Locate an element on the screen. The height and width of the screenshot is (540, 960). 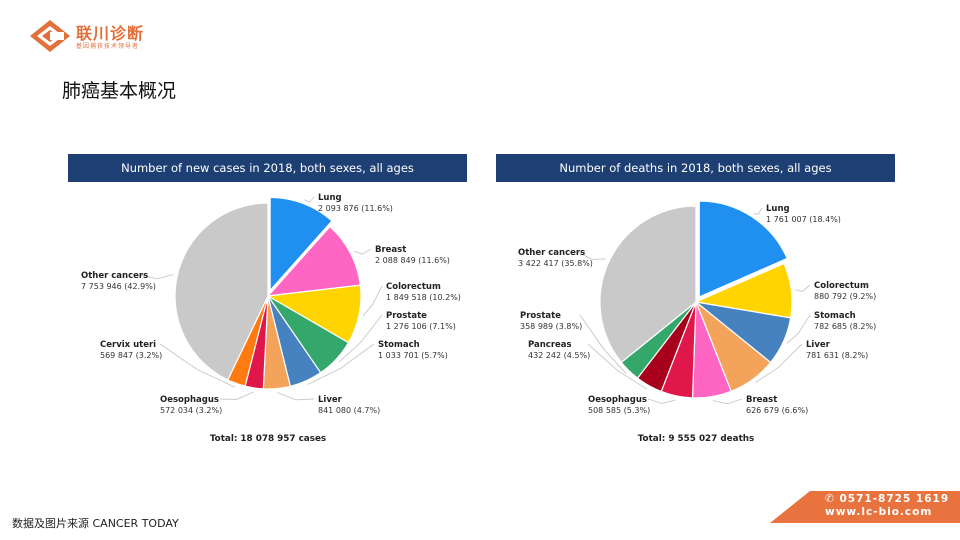
slice-value-oesophagus: 508 585 (5.3%) is located at coordinates (619, 410).